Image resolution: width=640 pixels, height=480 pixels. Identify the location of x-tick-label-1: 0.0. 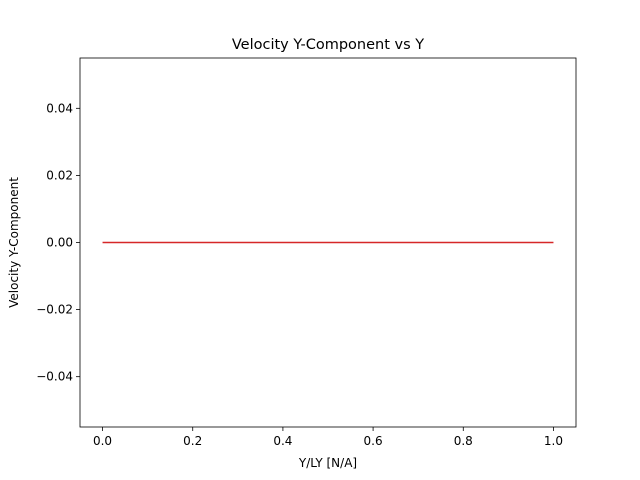
(102, 441).